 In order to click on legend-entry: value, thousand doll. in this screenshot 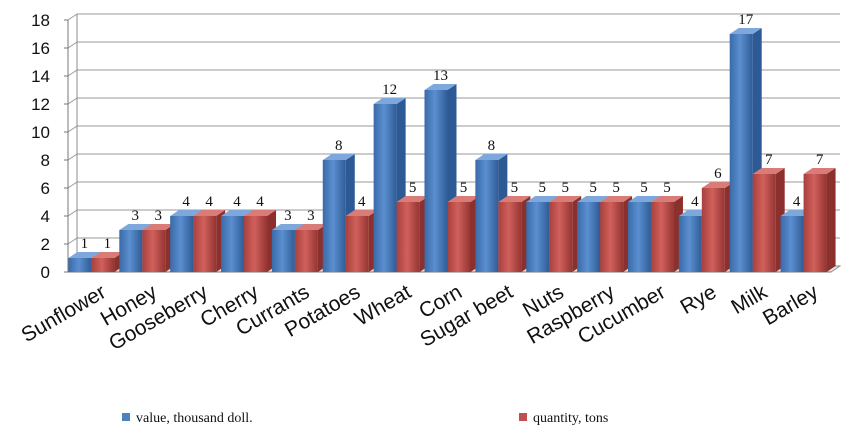, I will do `click(187, 418)`.